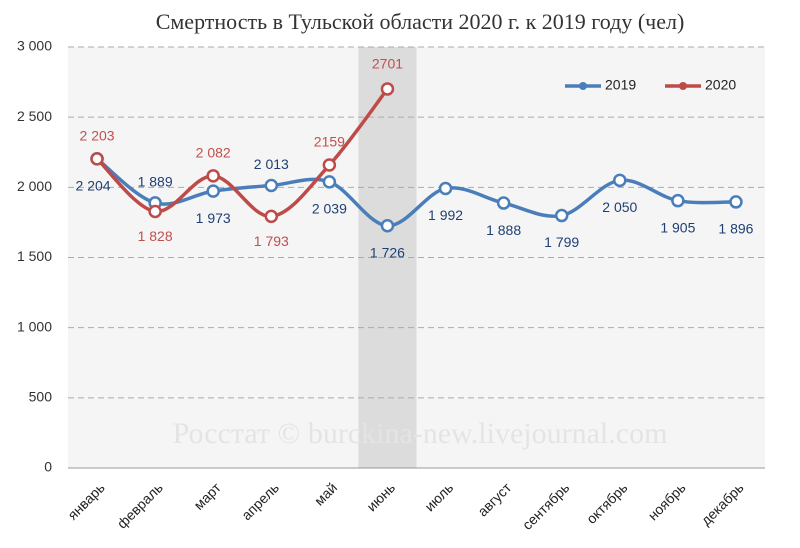 The height and width of the screenshot is (548, 800). Describe the element at coordinates (619, 207) in the screenshot. I see `data-label: 2 050` at that location.